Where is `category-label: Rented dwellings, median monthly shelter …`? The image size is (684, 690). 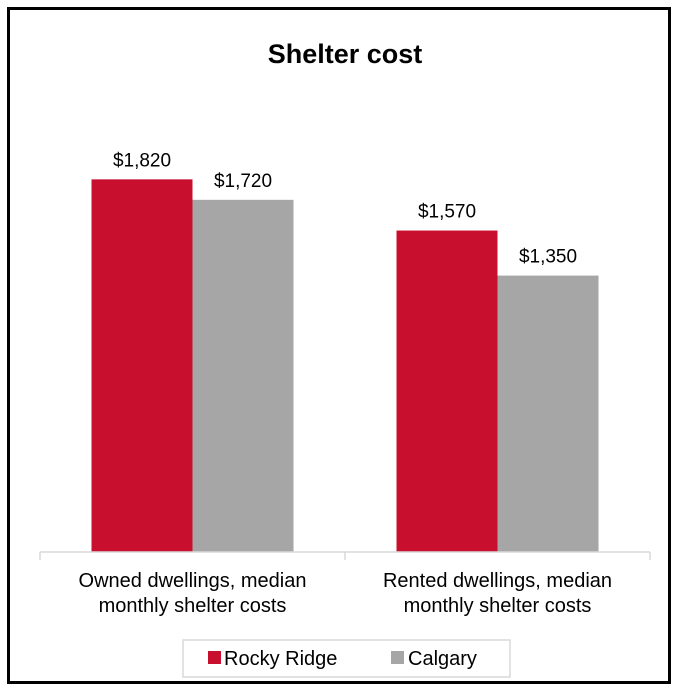 category-label: Rented dwellings, median monthly shelter … is located at coordinates (497, 593).